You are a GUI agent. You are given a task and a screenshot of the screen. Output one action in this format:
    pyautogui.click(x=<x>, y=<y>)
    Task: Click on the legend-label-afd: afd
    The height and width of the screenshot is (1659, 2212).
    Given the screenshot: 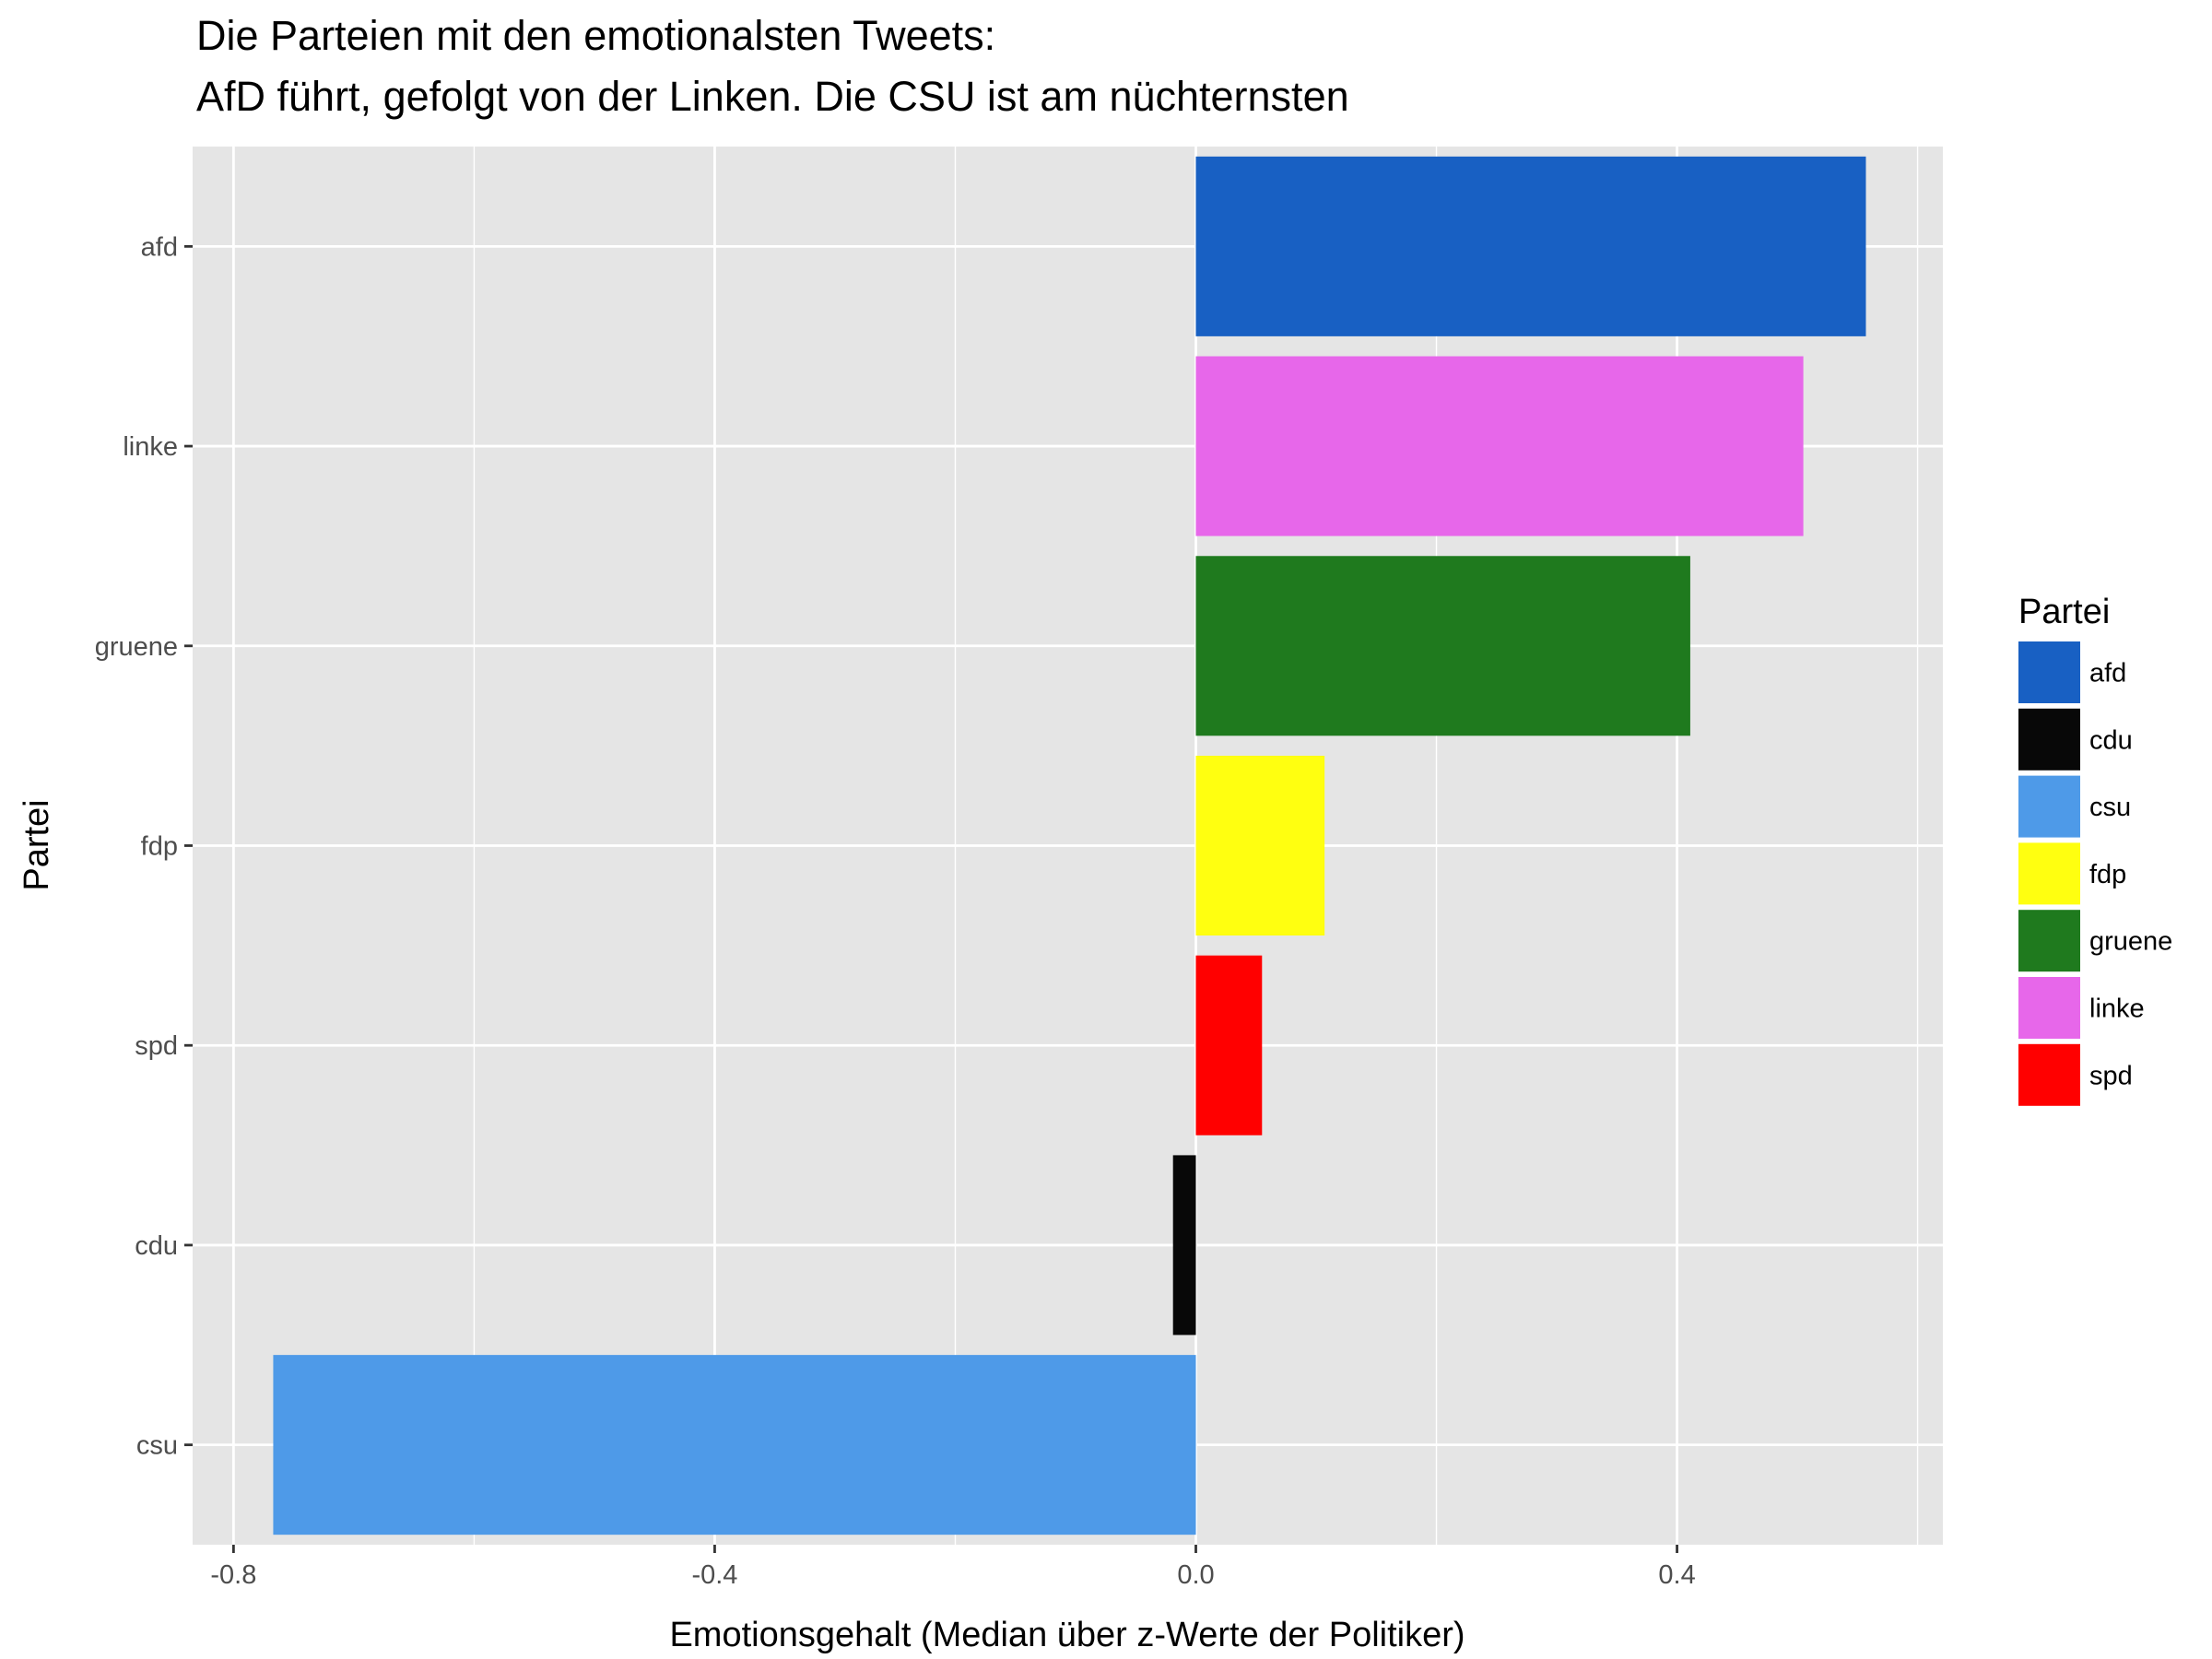 What is the action you would take?
    pyautogui.click(x=2107, y=673)
    